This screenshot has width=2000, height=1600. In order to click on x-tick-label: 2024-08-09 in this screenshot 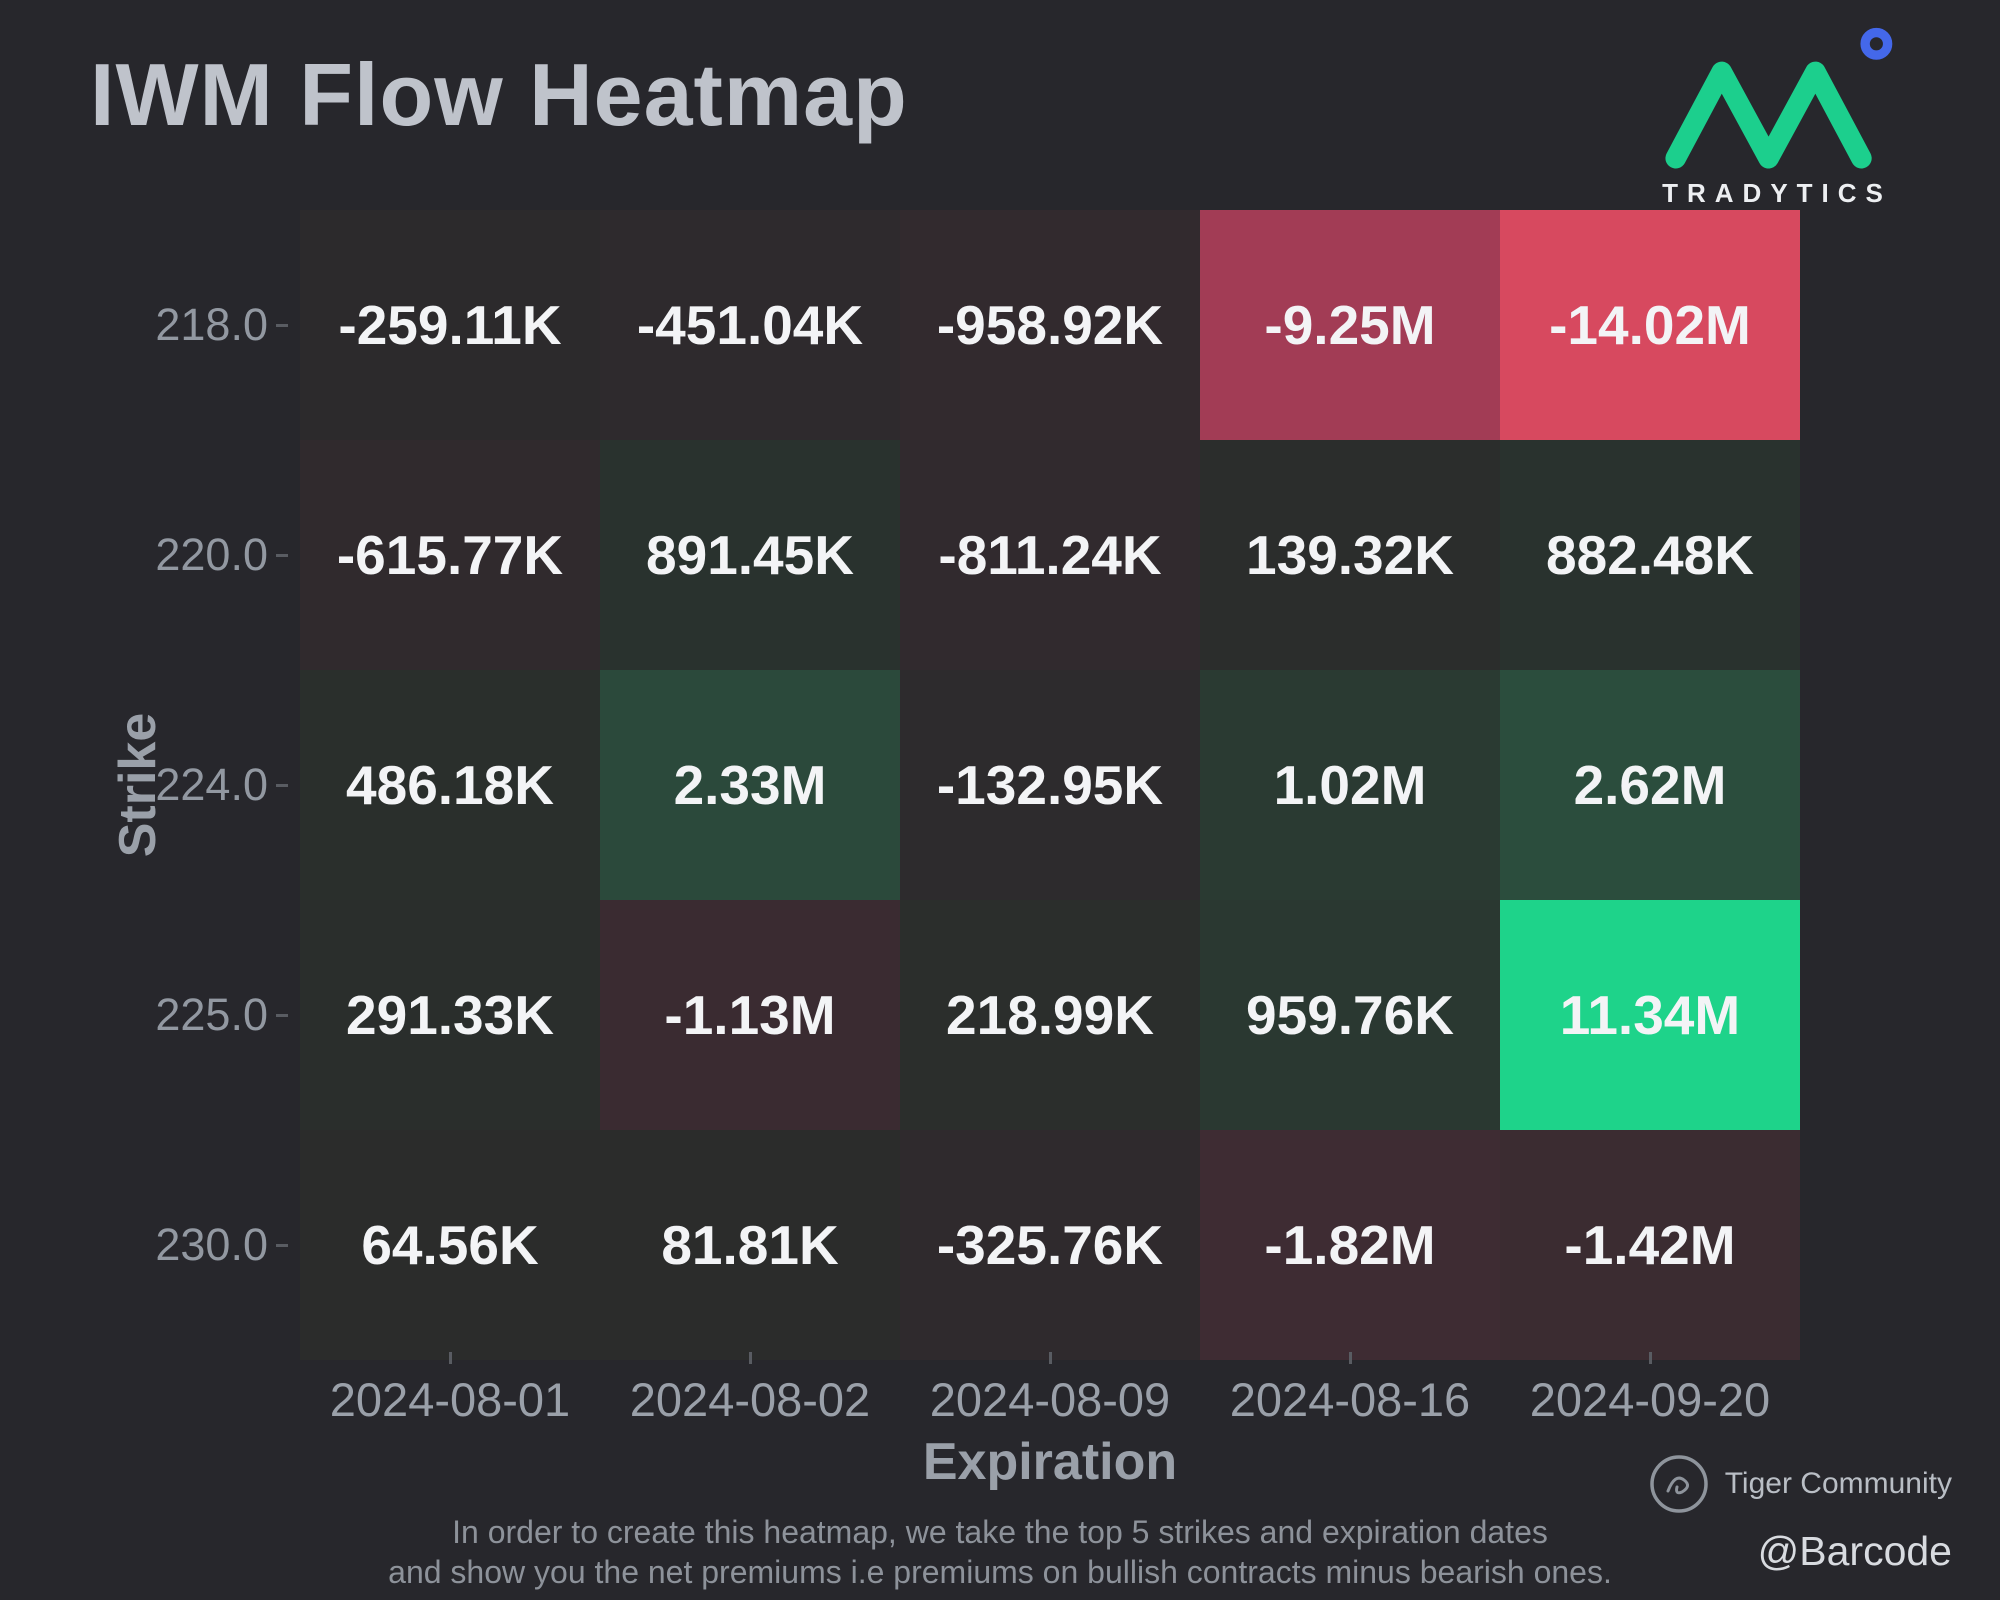, I will do `click(1050, 1389)`.